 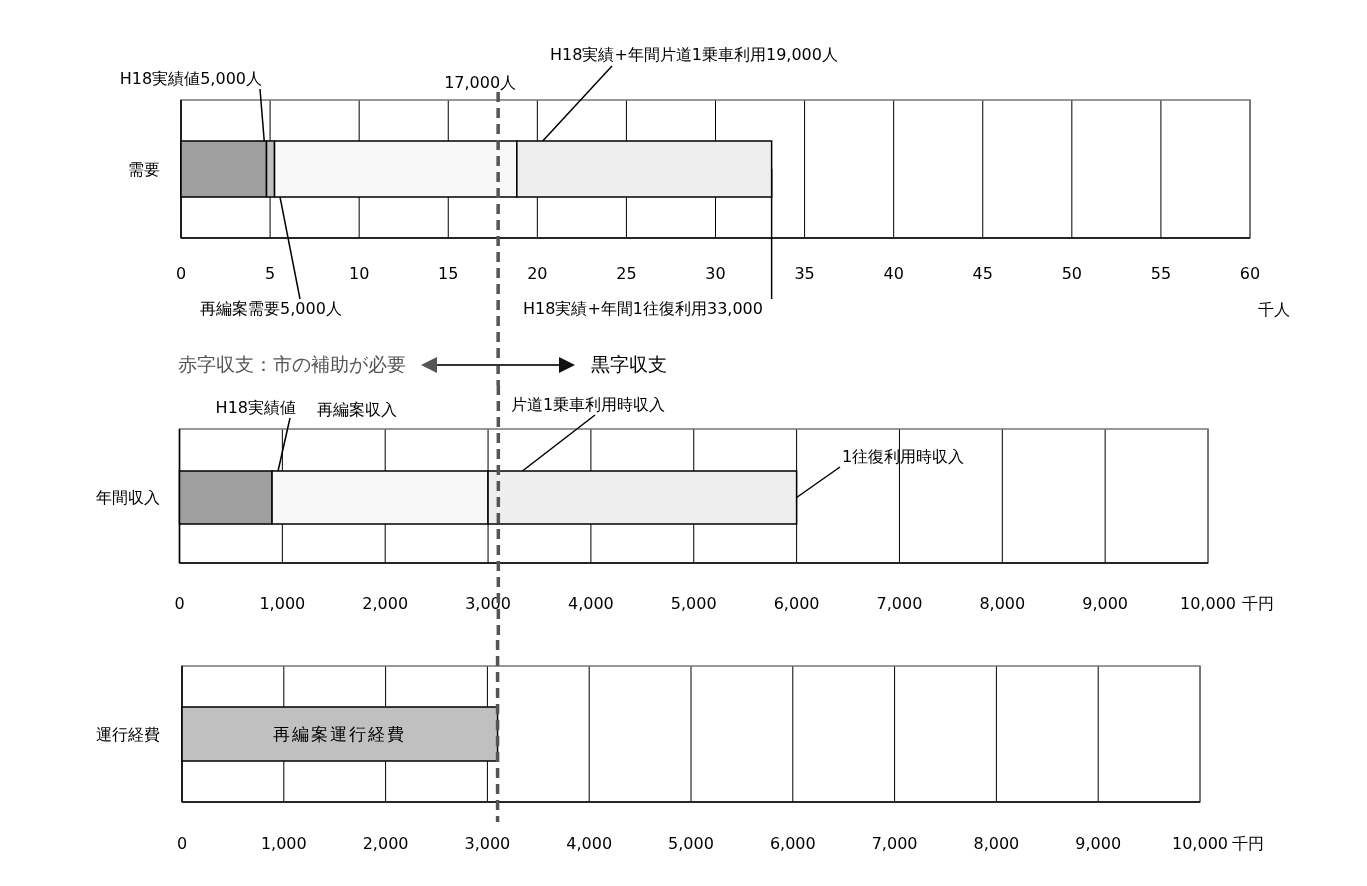 I want to click on annotation: 片道1乗車利用時収入, so click(x=588, y=404).